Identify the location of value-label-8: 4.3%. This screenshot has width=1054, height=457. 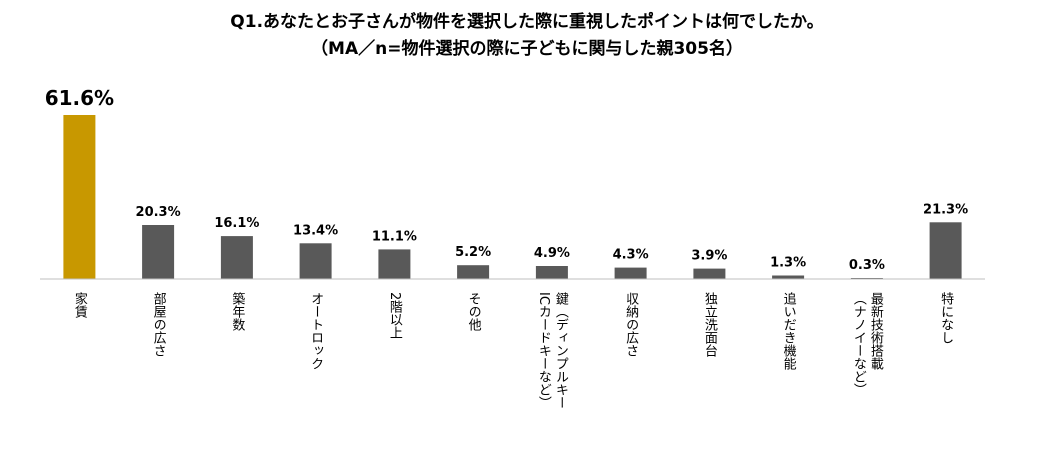
(631, 255).